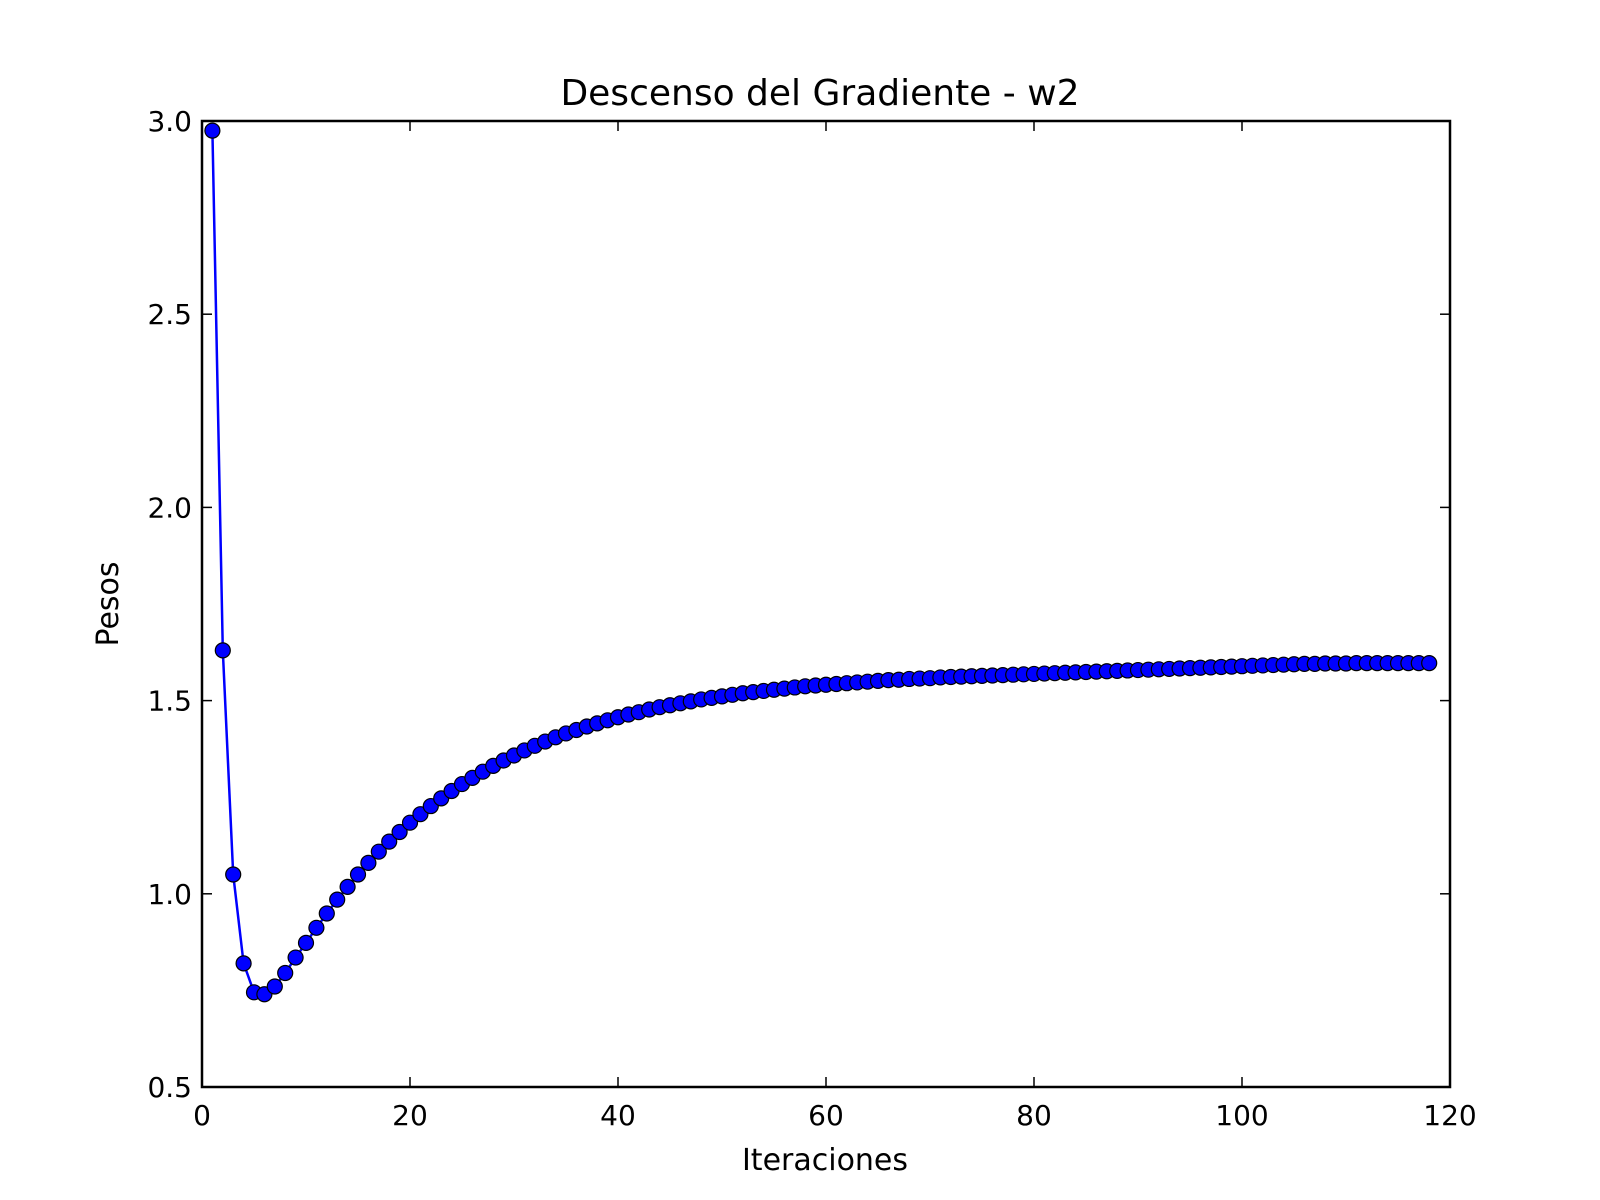 The image size is (1600, 1200). What do you see at coordinates (825, 1160) in the screenshot?
I see `x-axis-label: Iteraciones` at bounding box center [825, 1160].